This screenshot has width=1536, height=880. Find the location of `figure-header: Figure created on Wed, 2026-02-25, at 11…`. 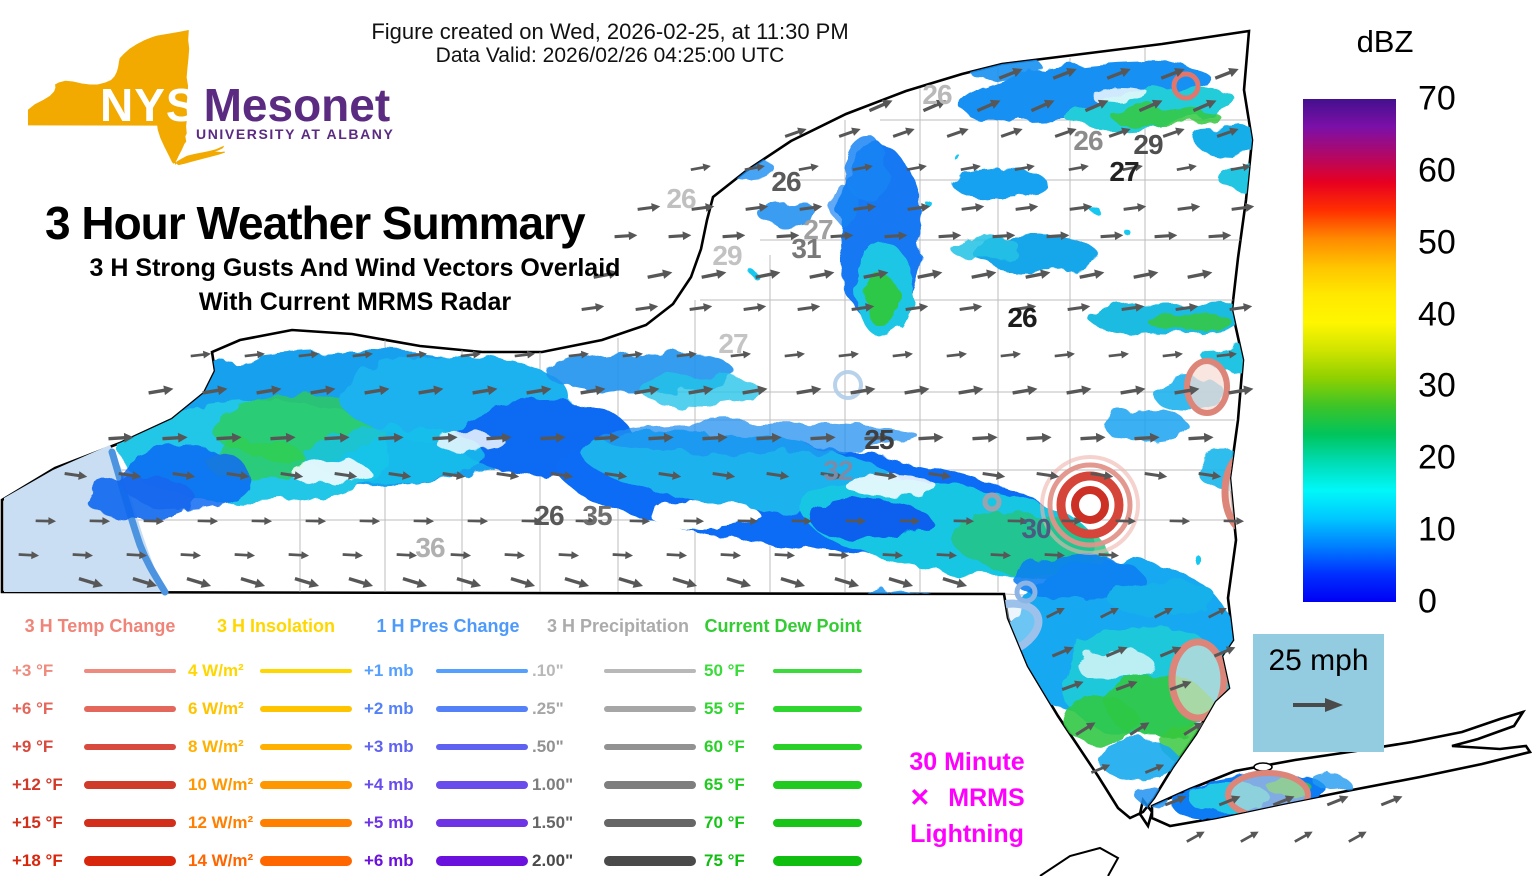

figure-header: Figure created on Wed, 2026-02-25, at 11… is located at coordinates (610, 44).